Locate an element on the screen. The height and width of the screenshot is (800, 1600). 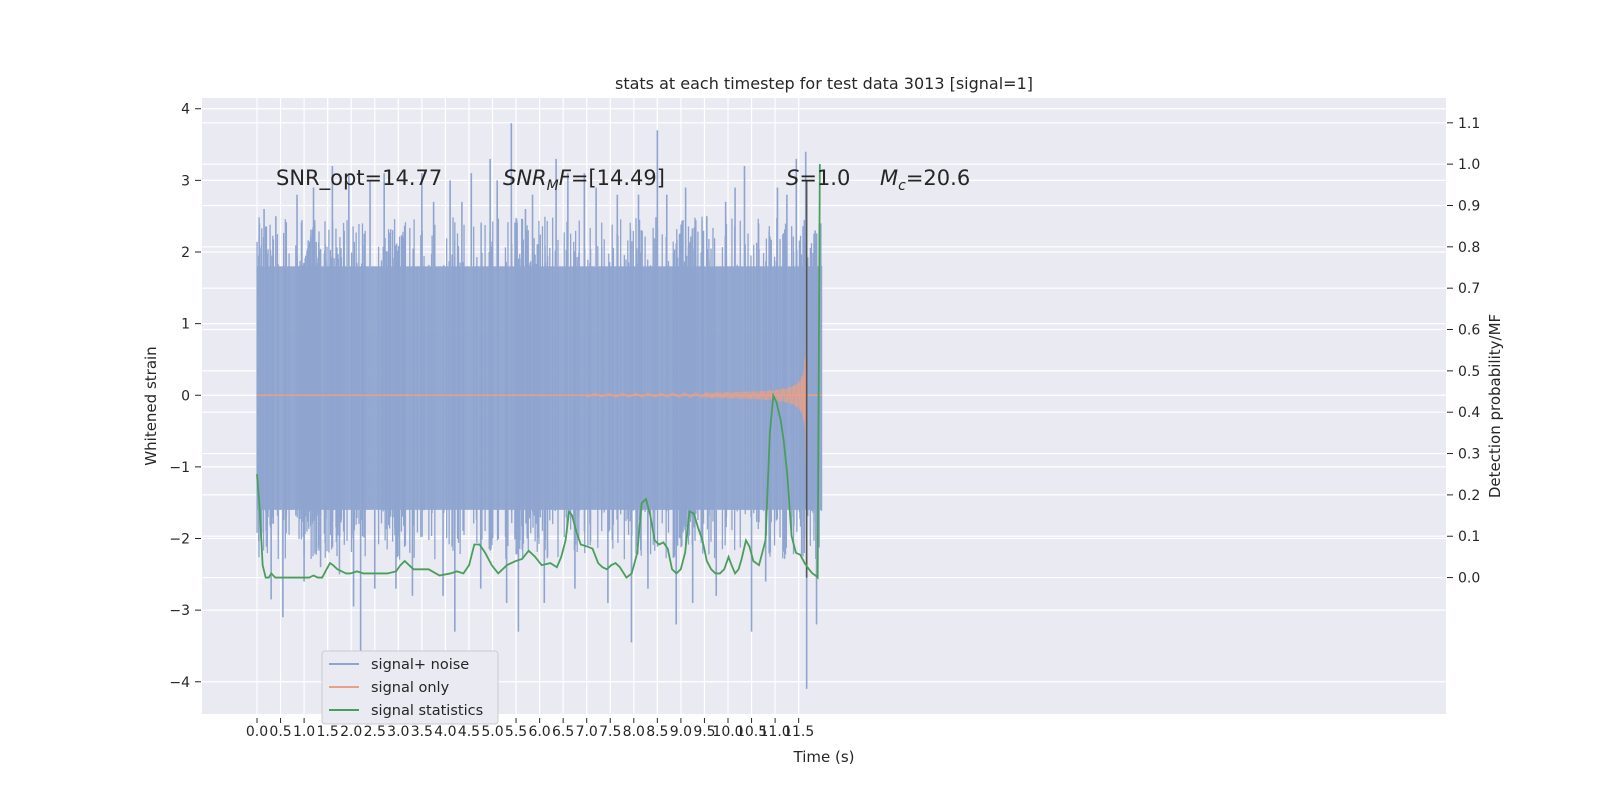
y2-tick-label-0: 0.0 is located at coordinates (1469, 579).